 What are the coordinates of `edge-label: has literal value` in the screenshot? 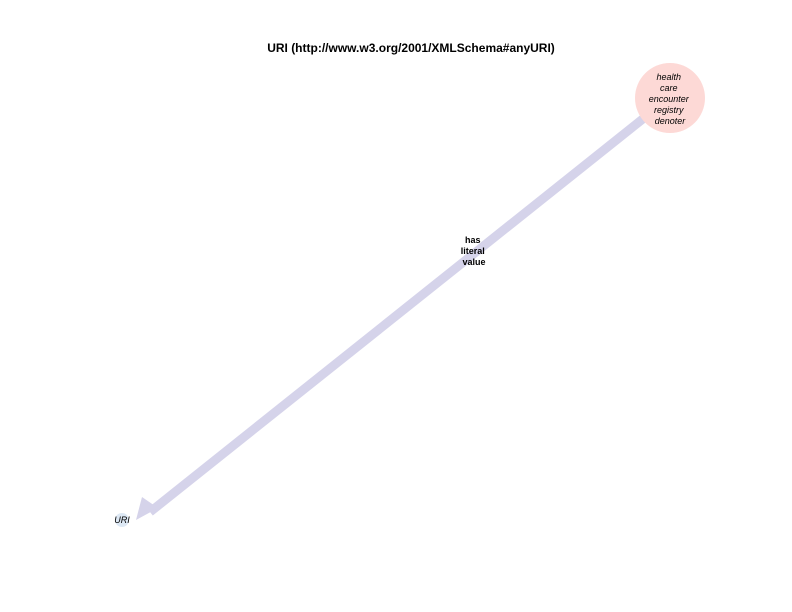 It's located at (474, 251).